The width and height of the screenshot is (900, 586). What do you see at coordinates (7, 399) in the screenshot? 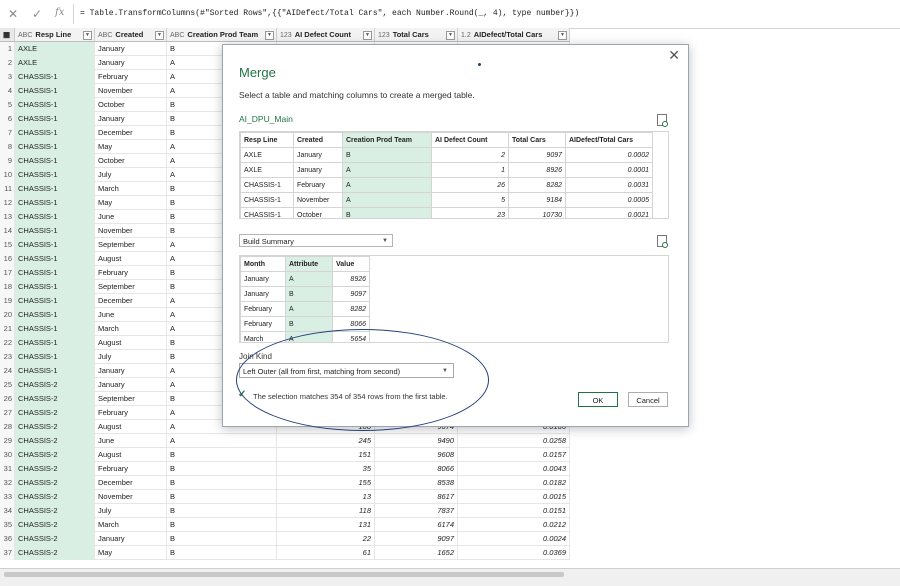
I see `row-number: 26` at bounding box center [7, 399].